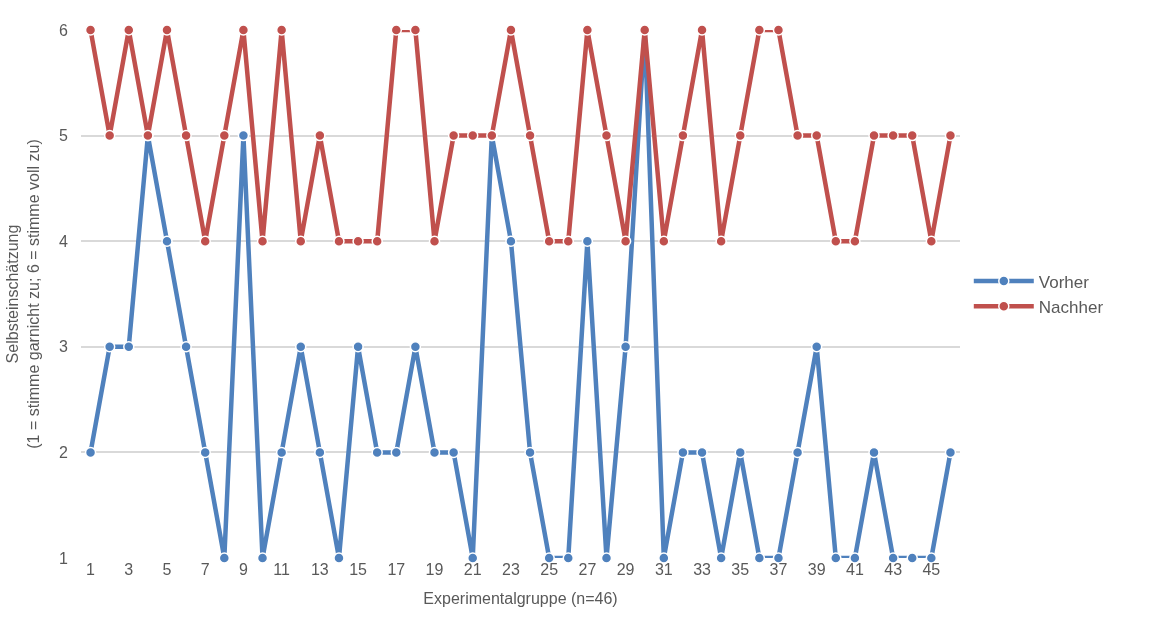 This screenshot has width=1150, height=618. I want to click on x-tick-label: 25, so click(549, 569).